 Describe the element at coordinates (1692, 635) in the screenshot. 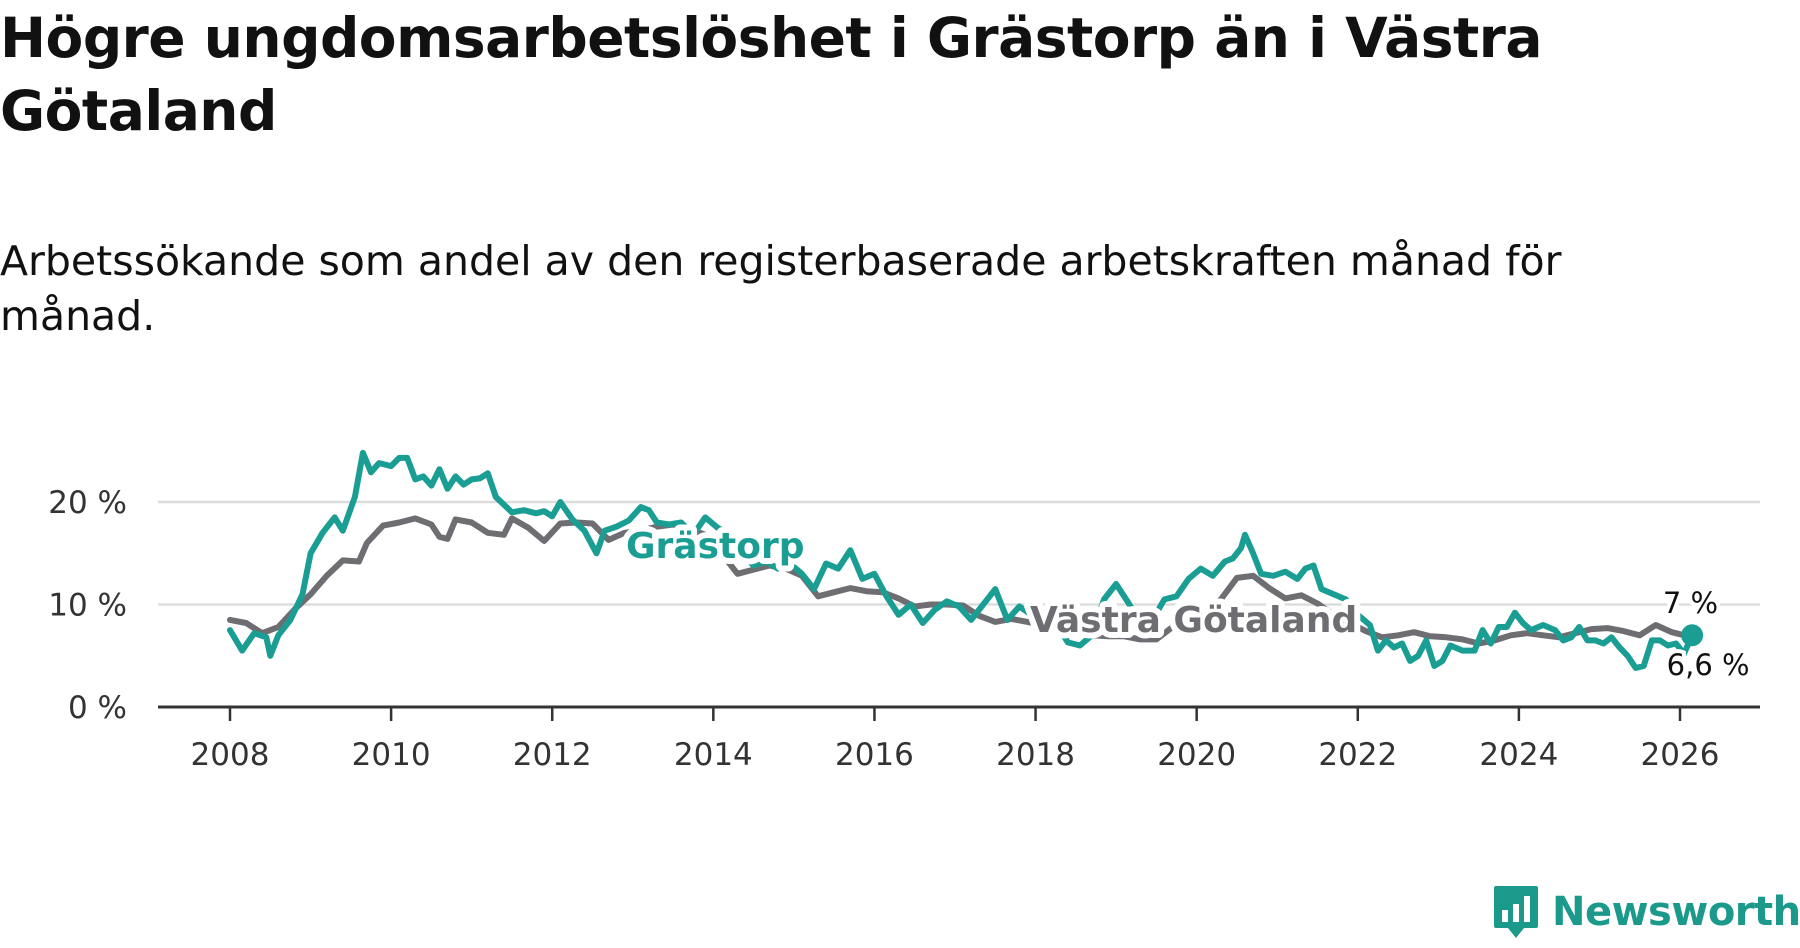

I see `end-marker-grastorp` at that location.